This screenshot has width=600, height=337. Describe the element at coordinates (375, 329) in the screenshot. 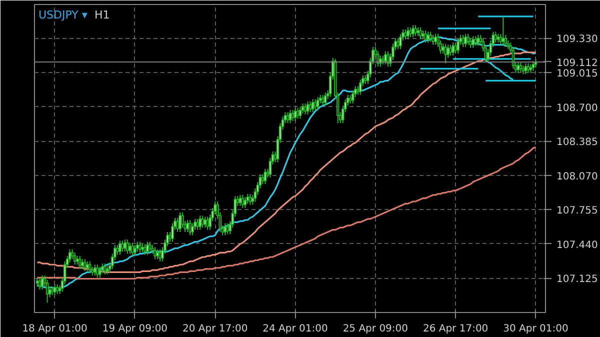

I see `x-tick-label: 25 Apr 09:00` at that location.